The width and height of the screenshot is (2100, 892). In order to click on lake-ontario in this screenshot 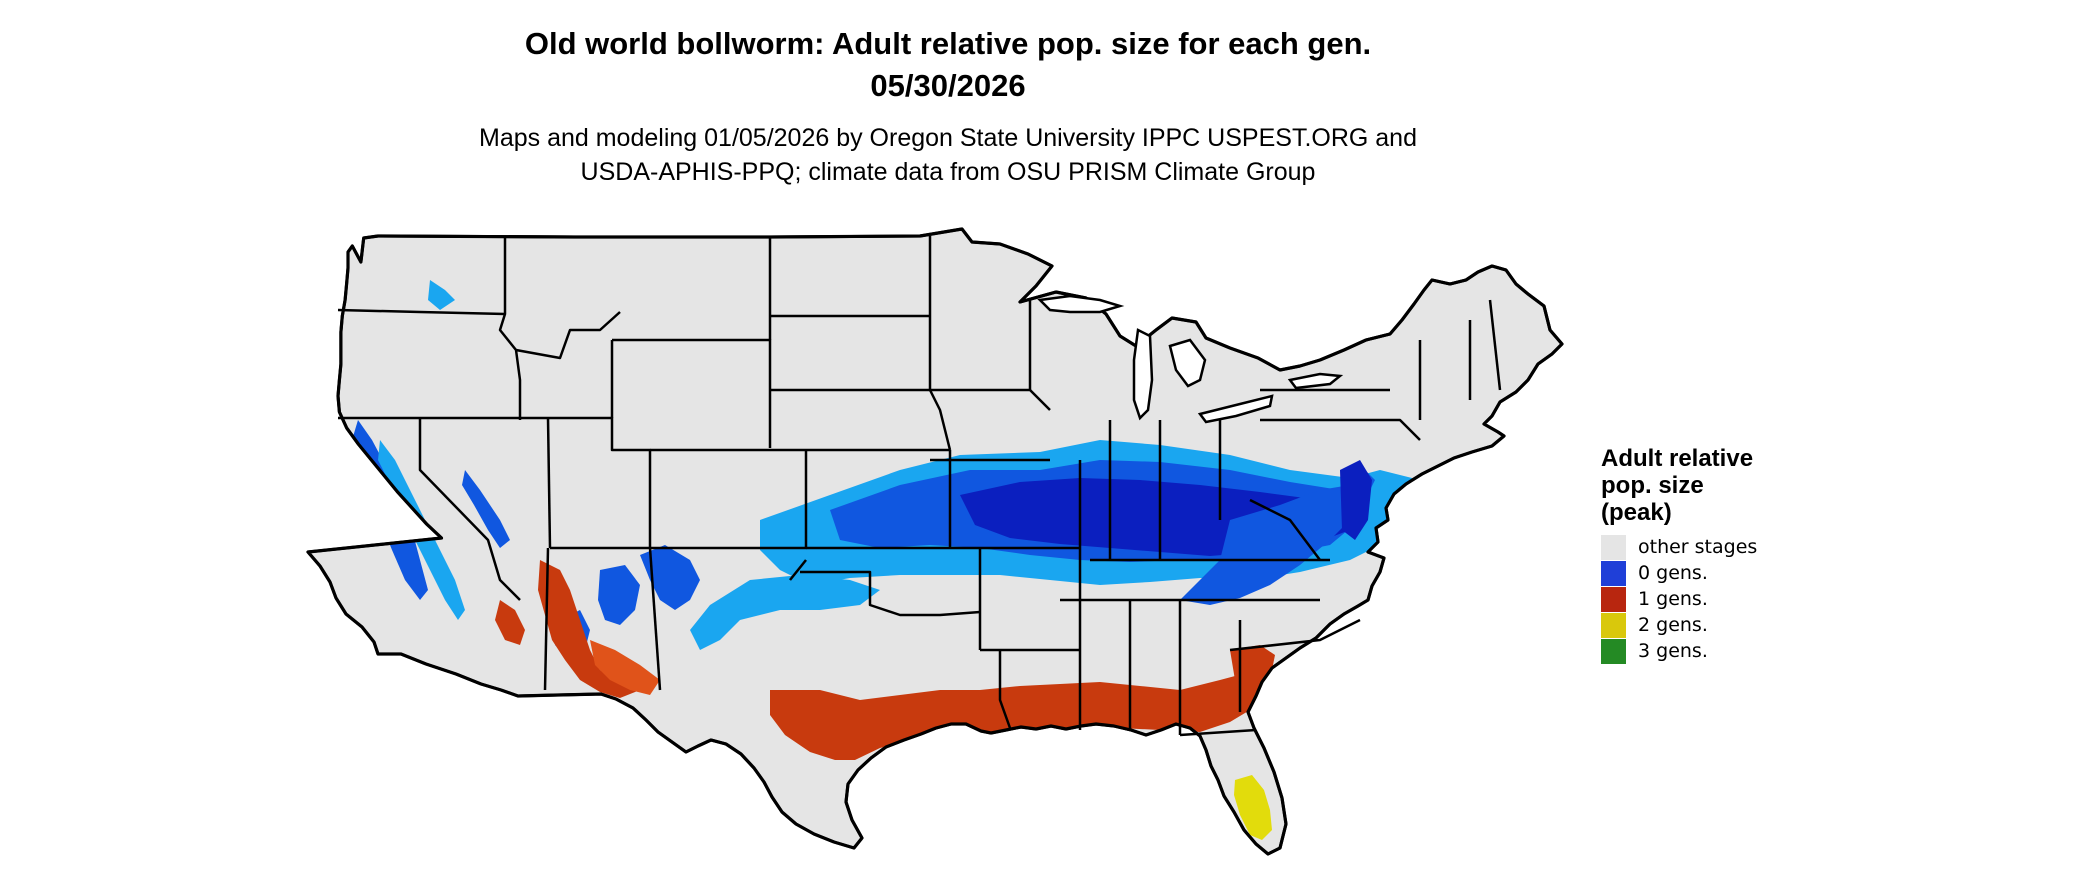, I will do `click(1315, 381)`.